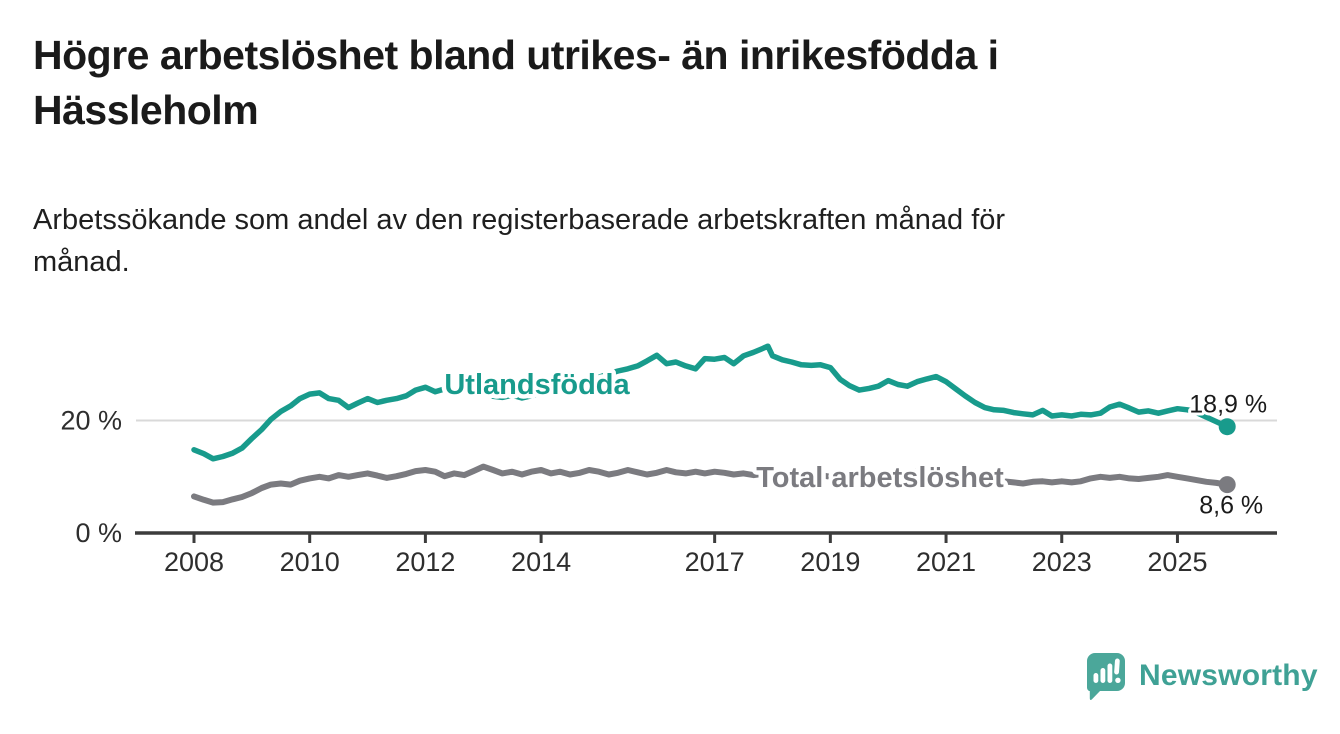 The image size is (1340, 734). I want to click on bar-medium, so click(1103, 675).